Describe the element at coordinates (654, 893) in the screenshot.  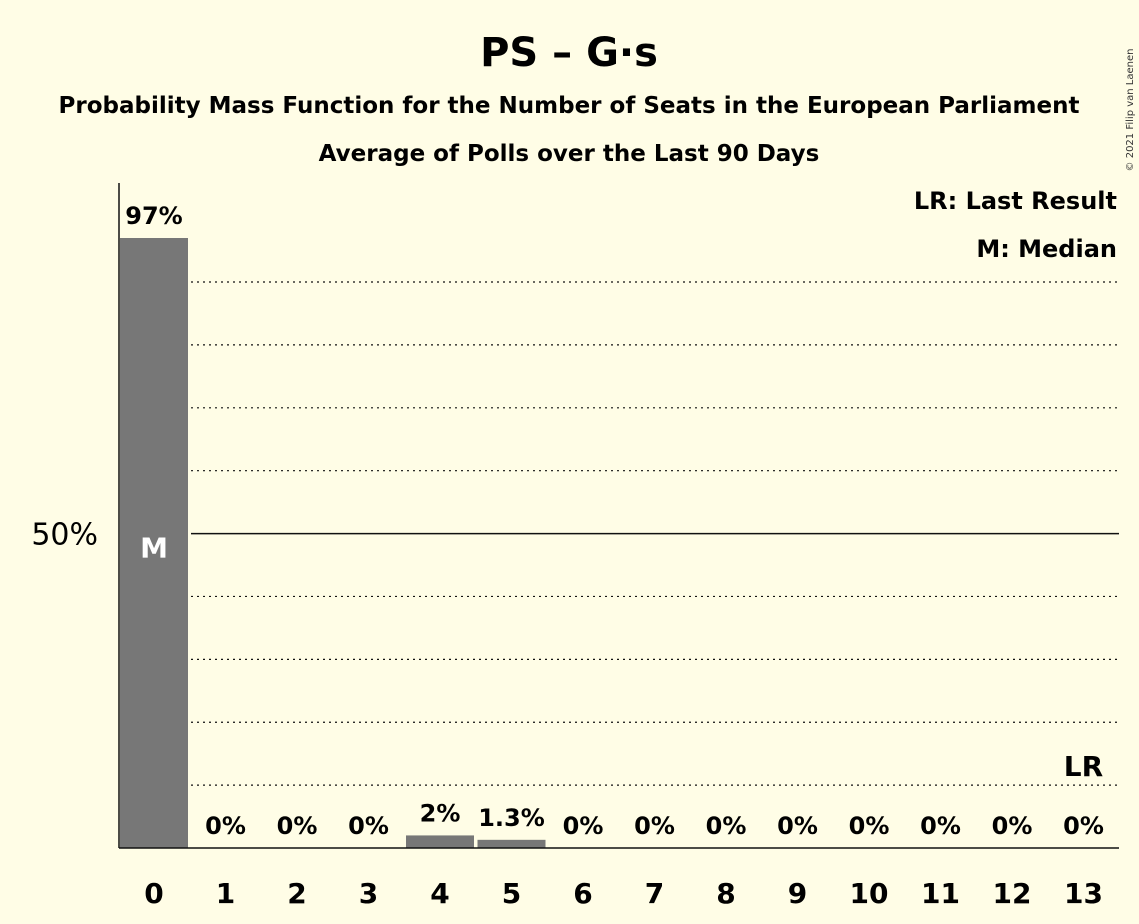
I see `x-tick-label: 7` at that location.